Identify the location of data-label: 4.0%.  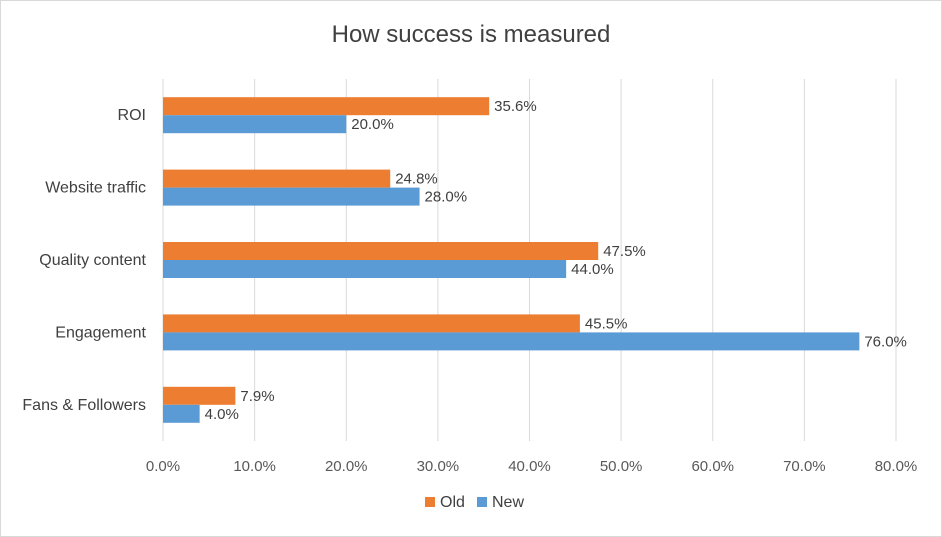
(222, 414).